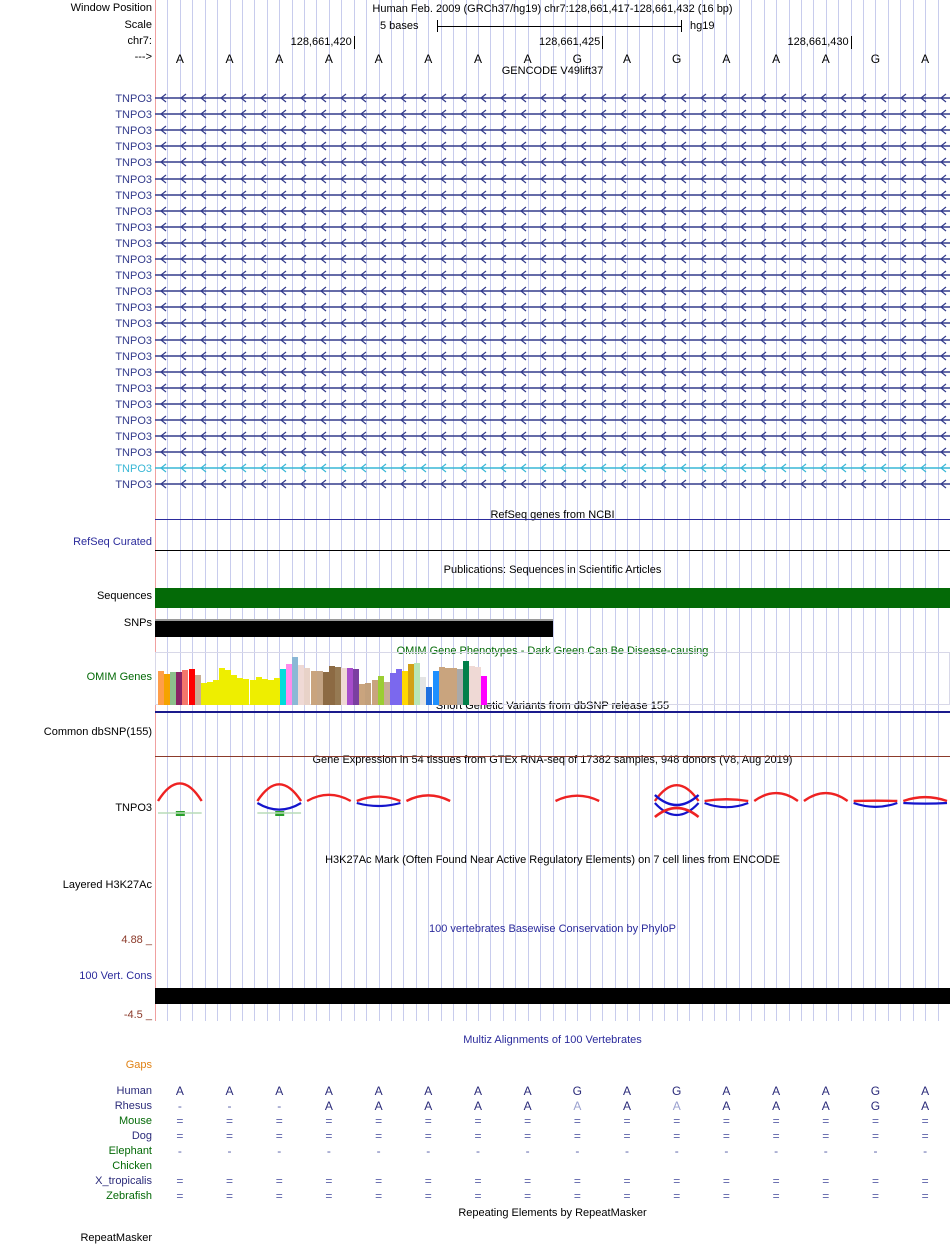  Describe the element at coordinates (552, 550) in the screenshot. I see `publications-feature-line` at that location.